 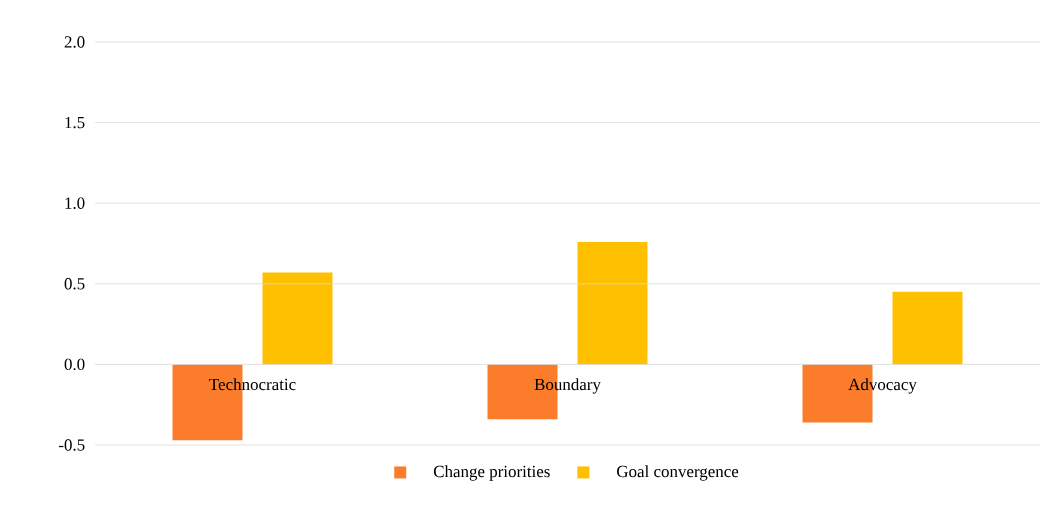 What do you see at coordinates (74, 284) in the screenshot?
I see `y-tick-label: 0.5` at bounding box center [74, 284].